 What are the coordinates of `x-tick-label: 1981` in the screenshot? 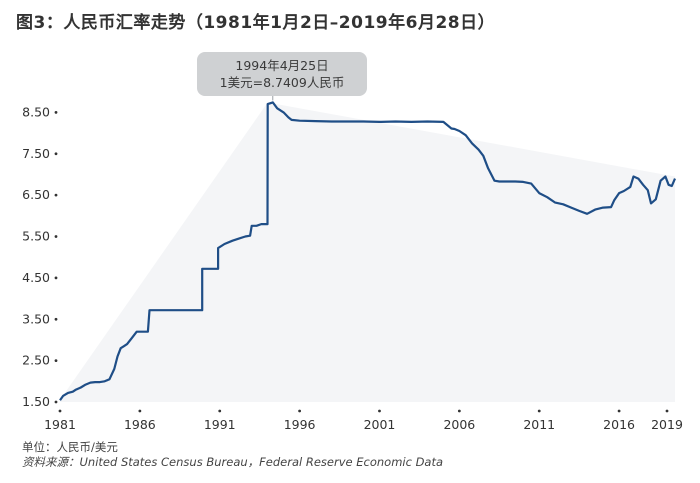 It's located at (60, 424).